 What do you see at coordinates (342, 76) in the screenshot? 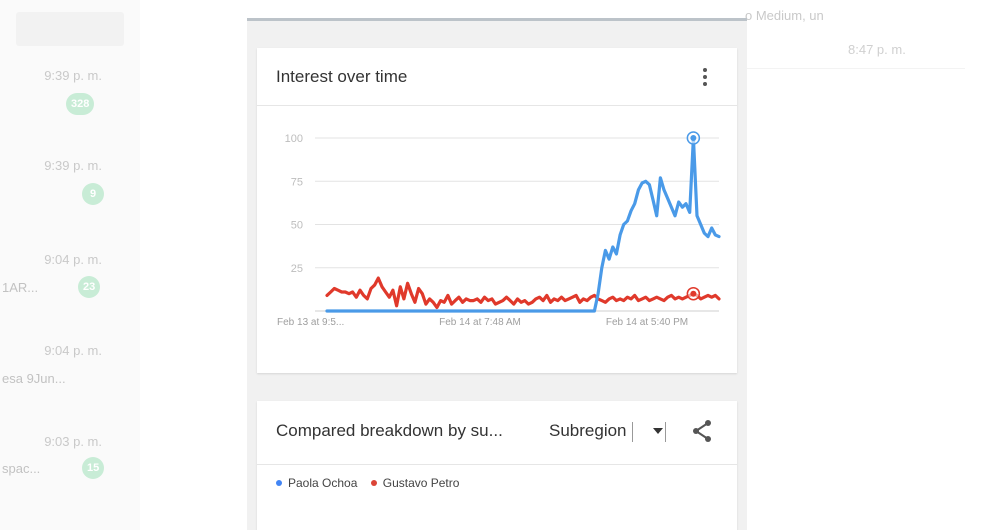
I see `card-title: Interest over time` at bounding box center [342, 76].